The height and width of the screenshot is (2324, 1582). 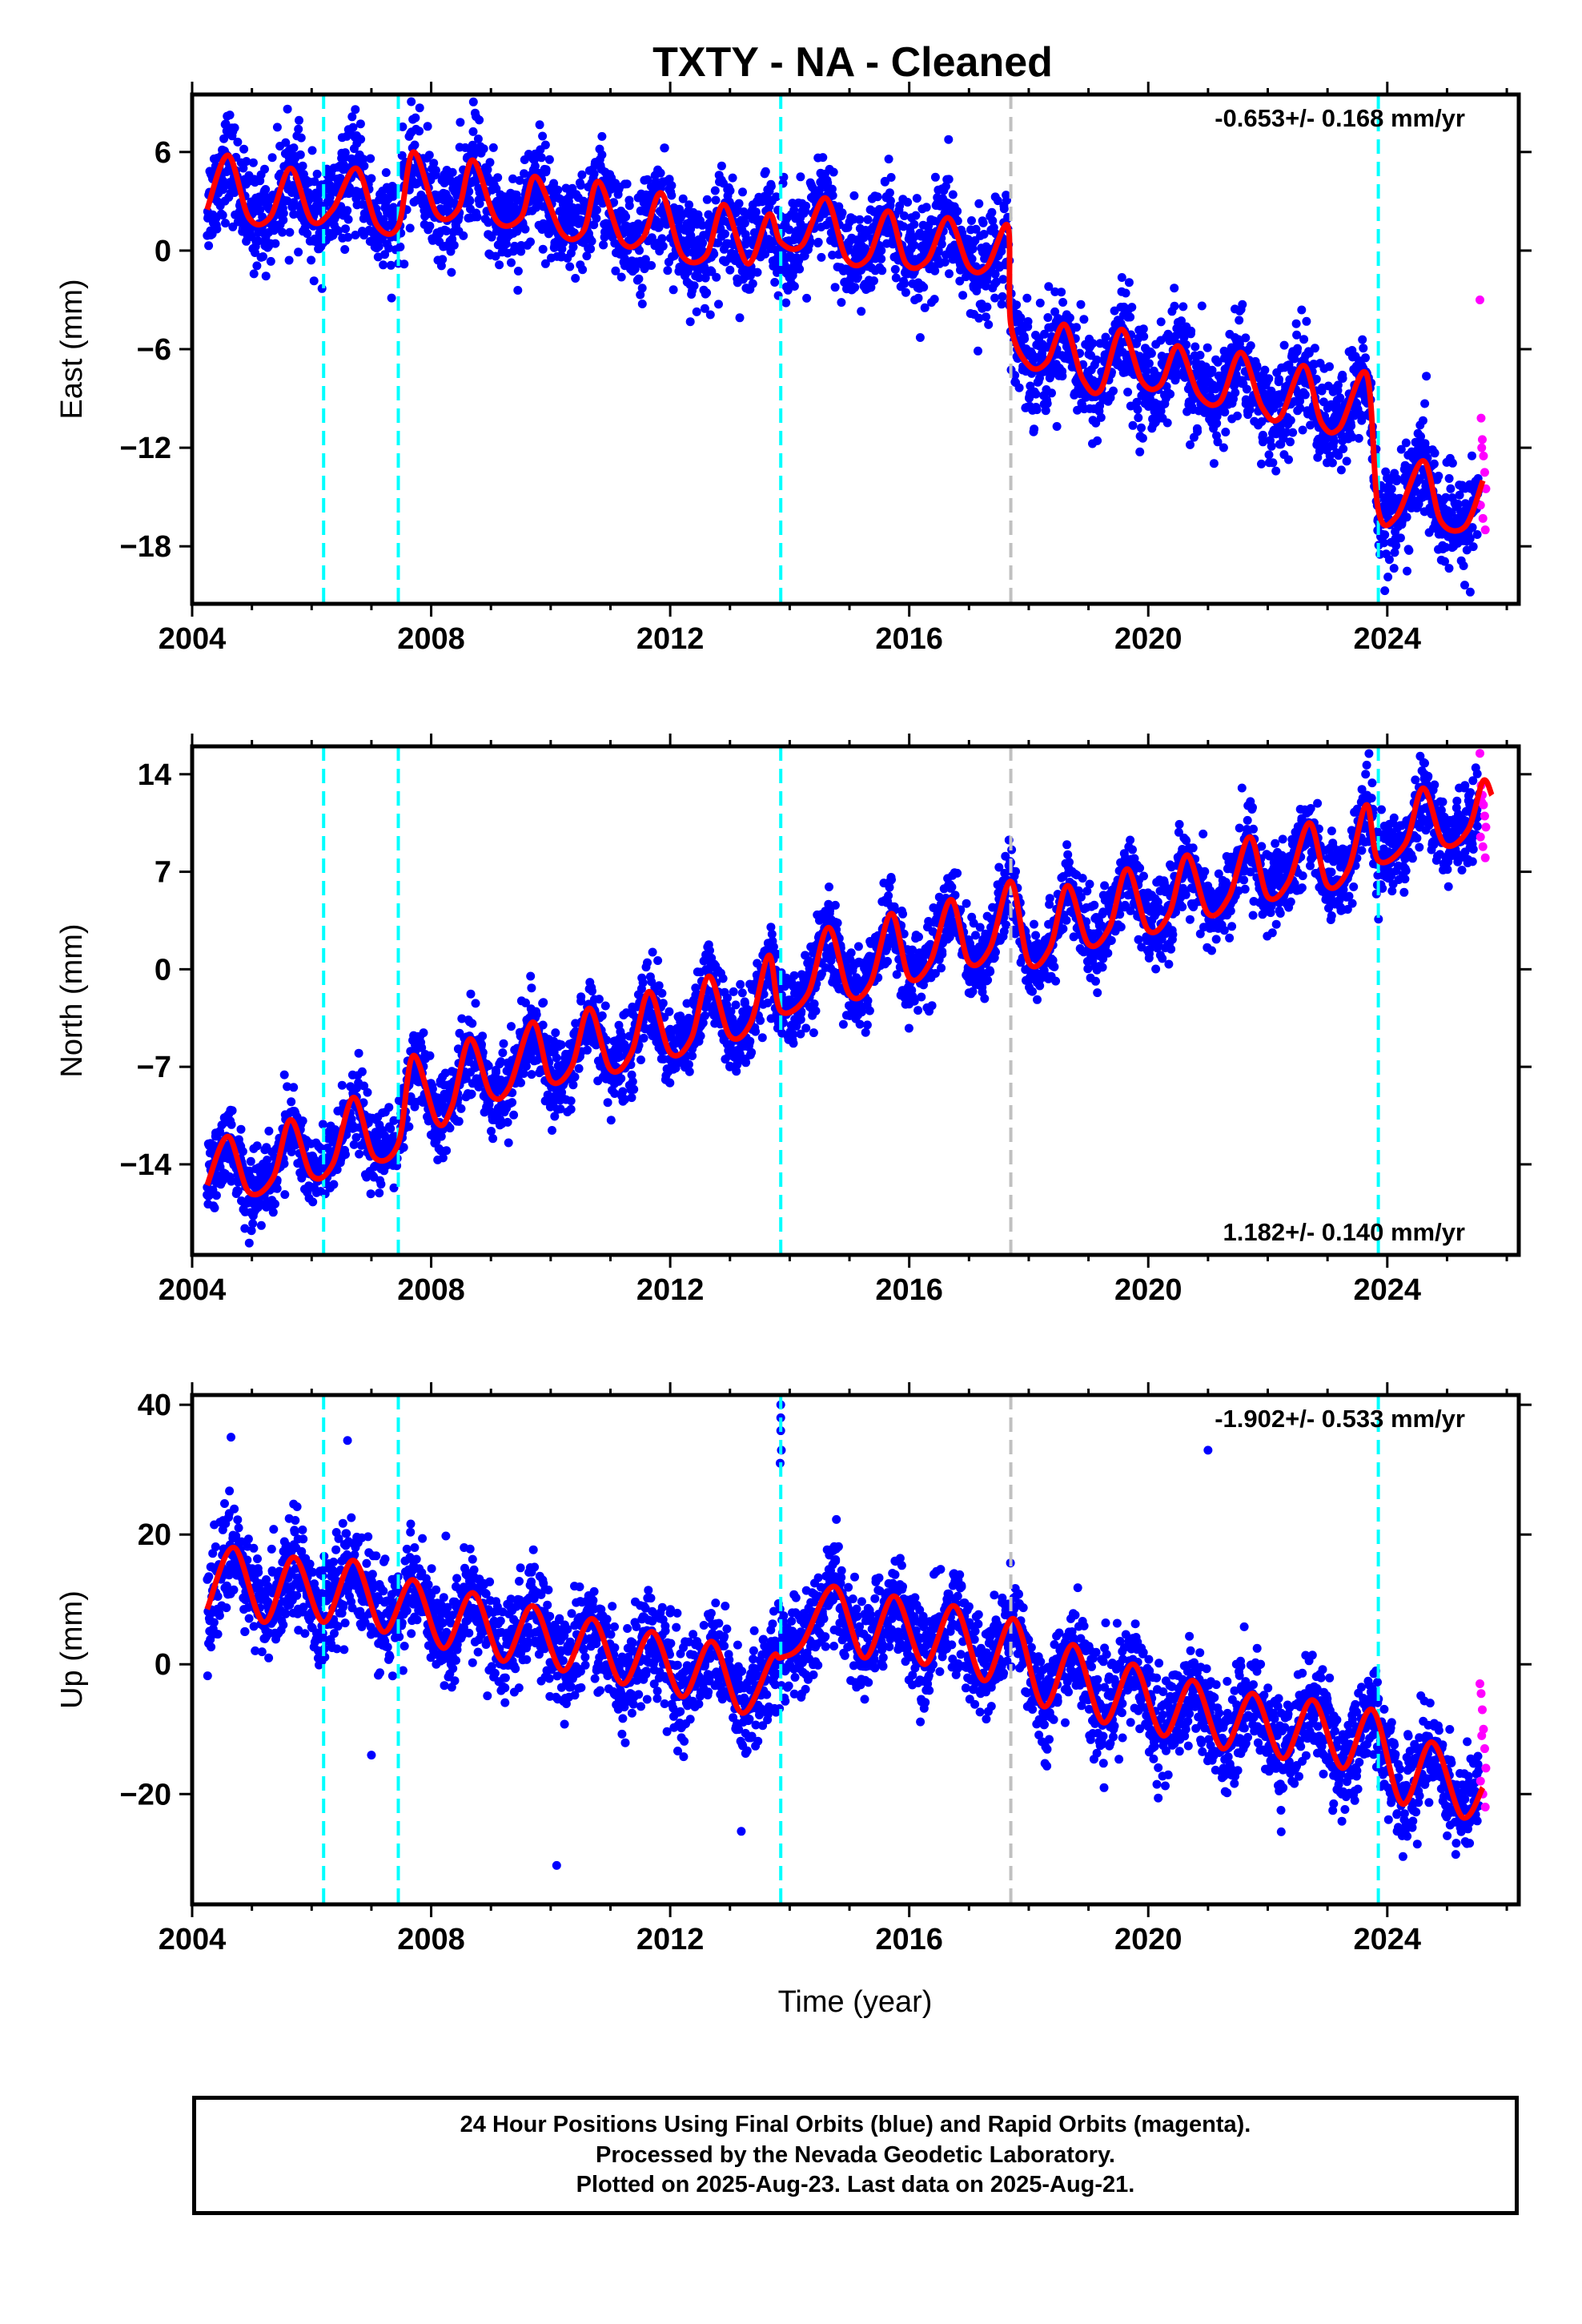 What do you see at coordinates (193, 639) in the screenshot?
I see `x-tick-label: 2004` at bounding box center [193, 639].